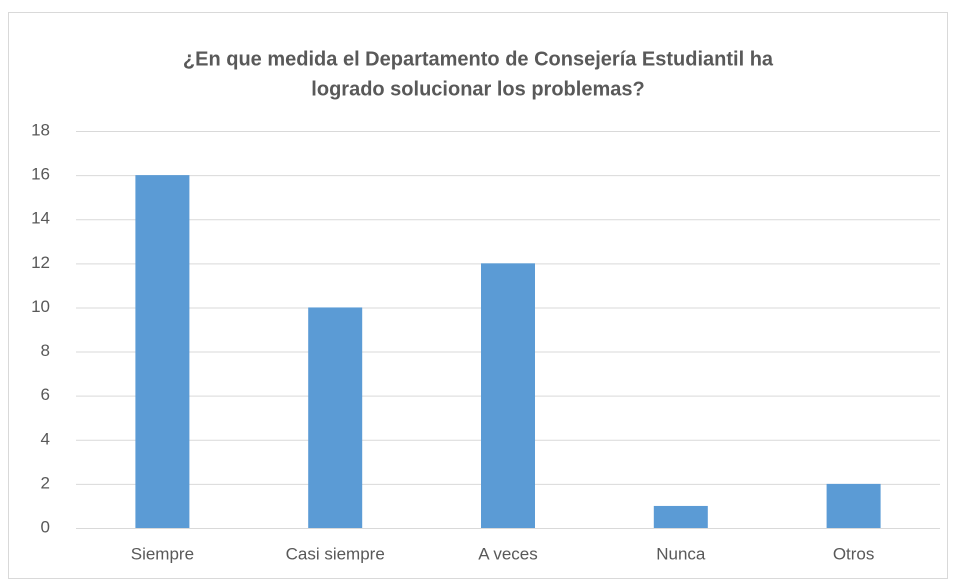 This screenshot has width=955, height=581. Describe the element at coordinates (40, 262) in the screenshot. I see `y-tick-label: 12` at that location.